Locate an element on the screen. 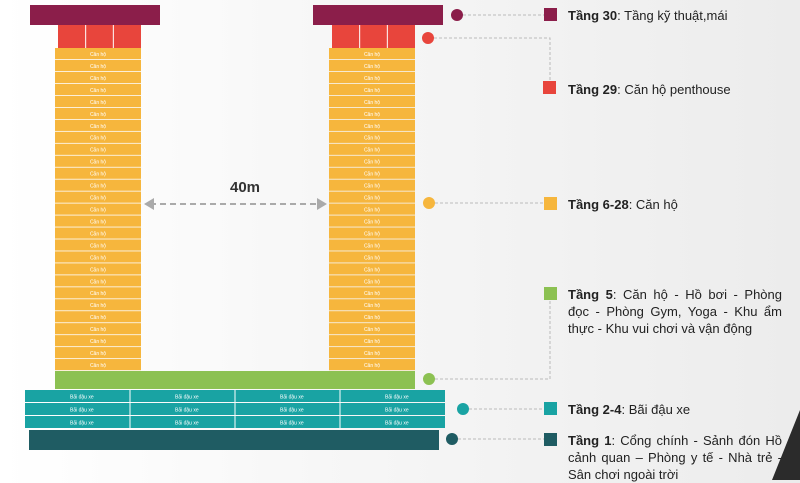  distance-arrow-left is located at coordinates (149, 204).